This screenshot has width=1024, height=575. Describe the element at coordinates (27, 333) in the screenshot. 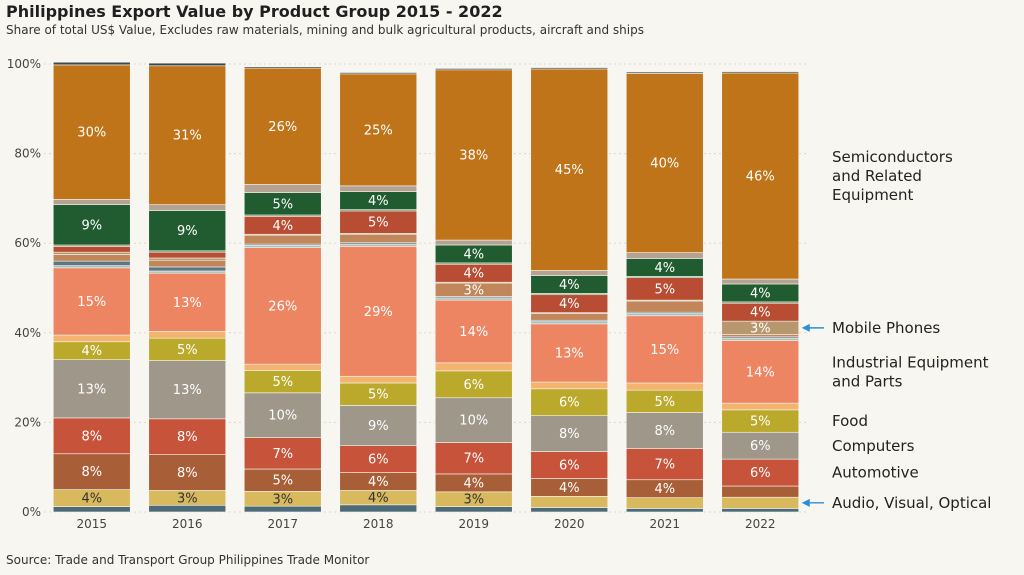

I see `y-tick-label: 40%` at that location.